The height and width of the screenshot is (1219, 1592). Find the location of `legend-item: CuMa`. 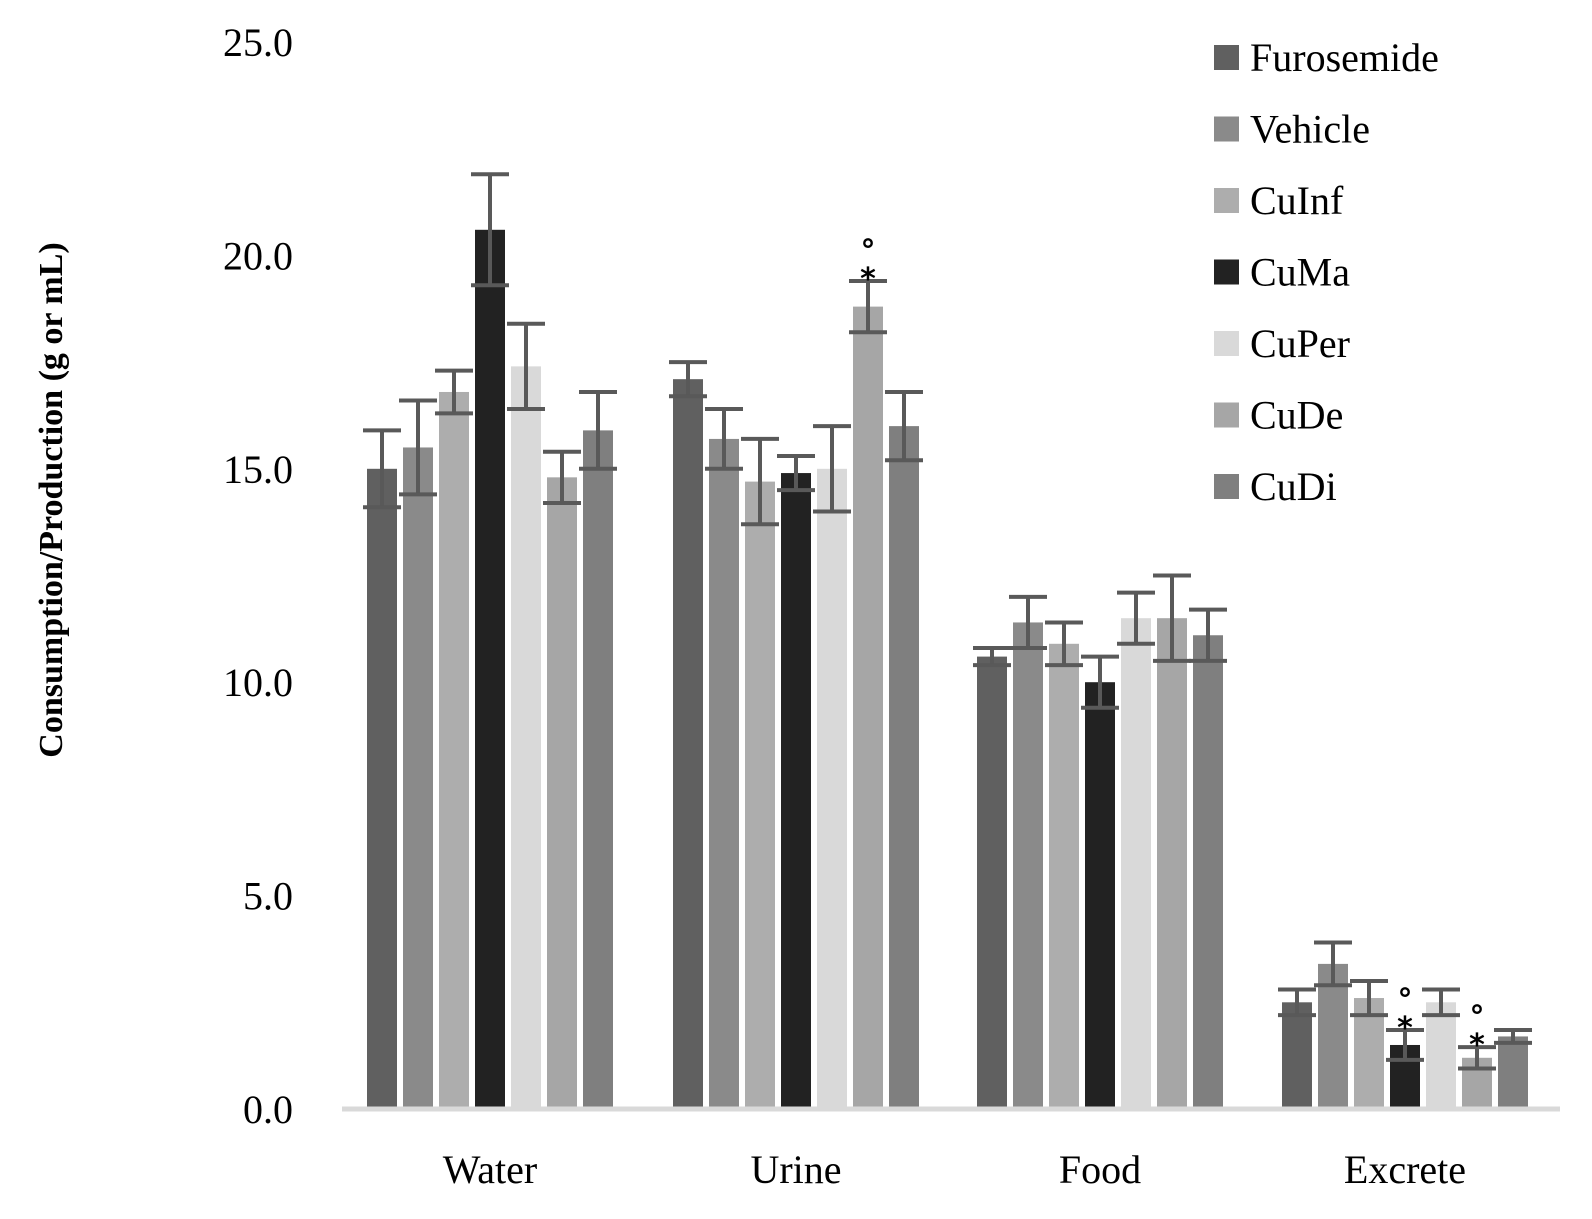

legend-item: CuMa is located at coordinates (1282, 272).